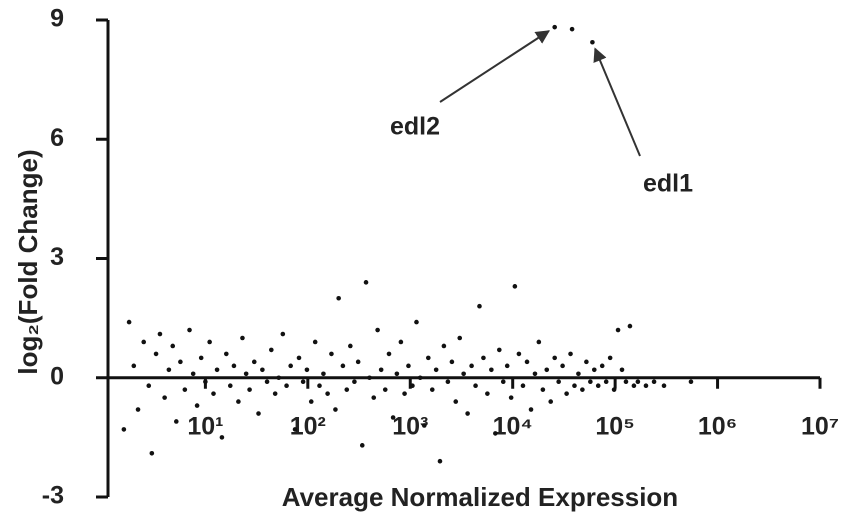 This screenshot has height=520, width=847. Describe the element at coordinates (668, 184) in the screenshot. I see `annotation-label: edl1` at that location.